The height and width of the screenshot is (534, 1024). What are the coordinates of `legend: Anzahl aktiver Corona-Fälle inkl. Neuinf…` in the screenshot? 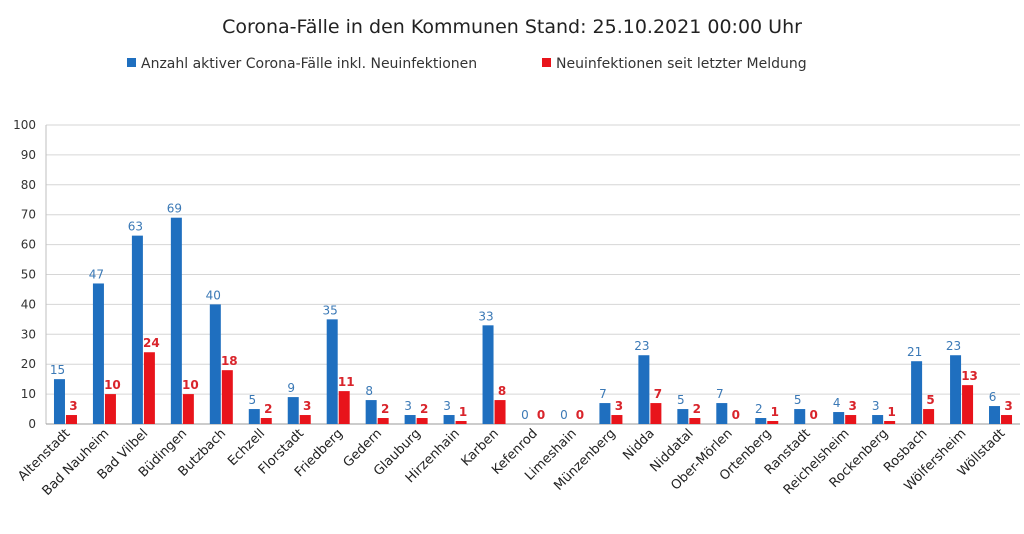 It's located at (467, 64).